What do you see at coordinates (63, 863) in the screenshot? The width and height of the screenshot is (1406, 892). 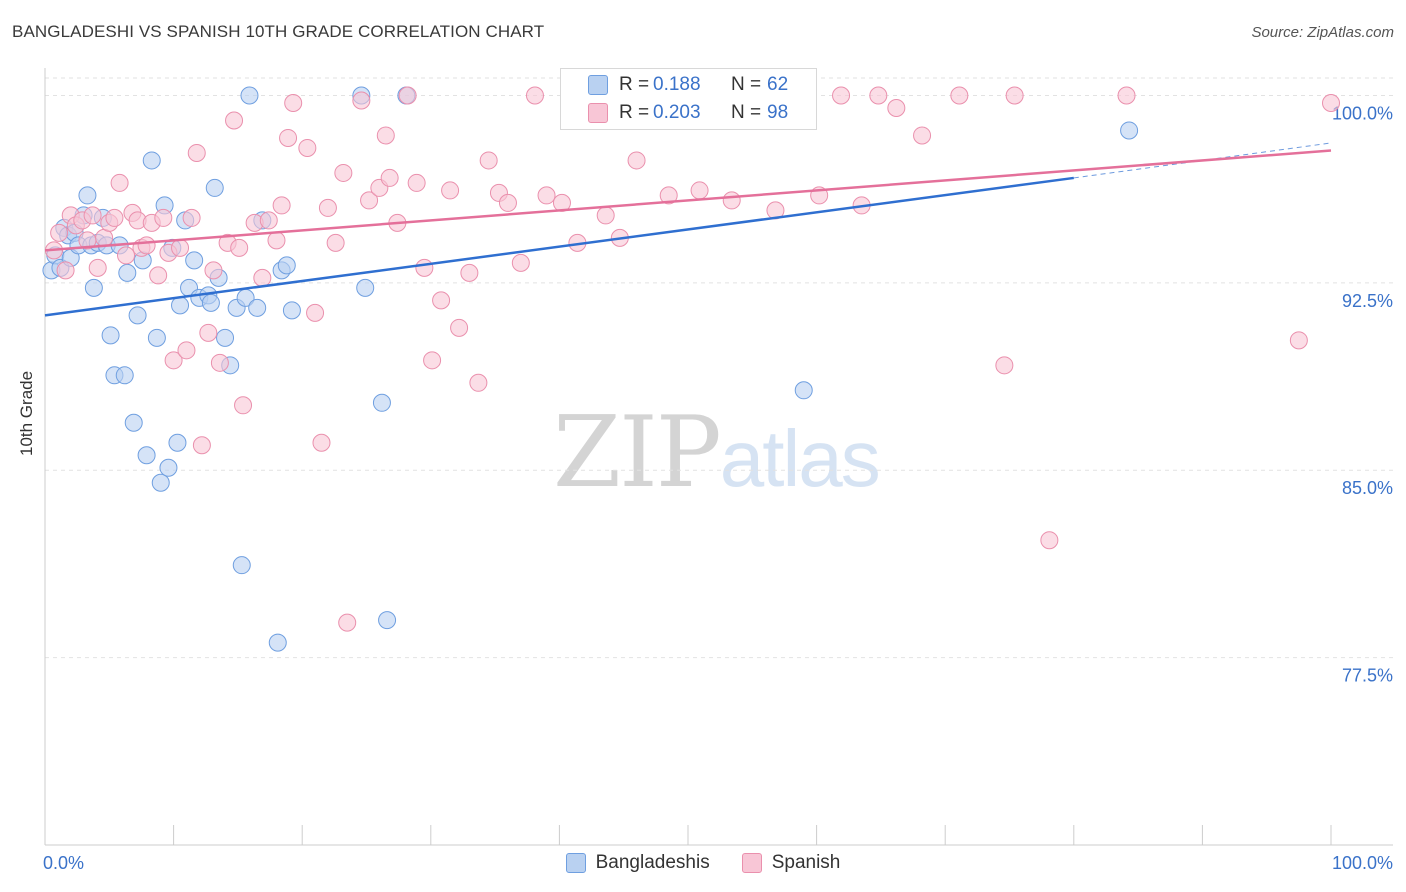 I see `x-tick-label: 0.0%` at bounding box center [63, 863].